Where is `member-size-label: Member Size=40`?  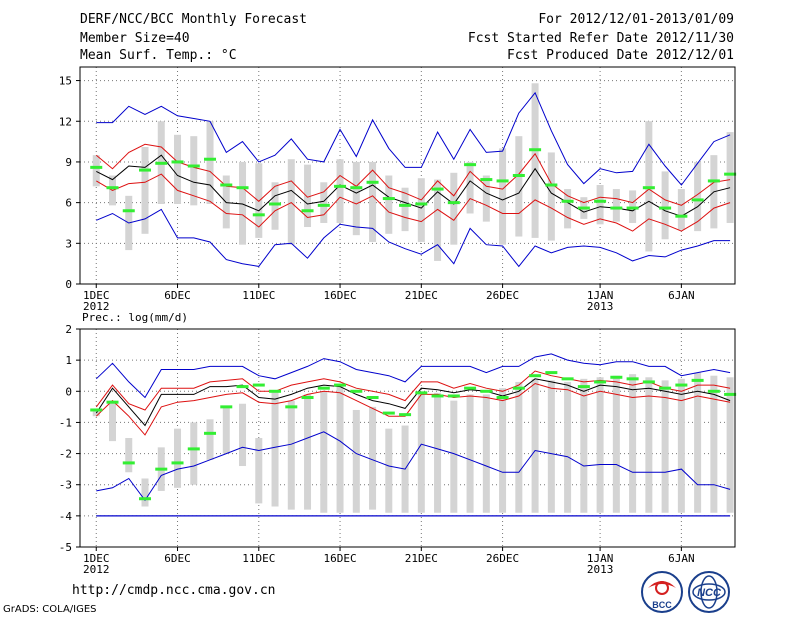
member-size-label: Member Size=40 is located at coordinates (135, 38).